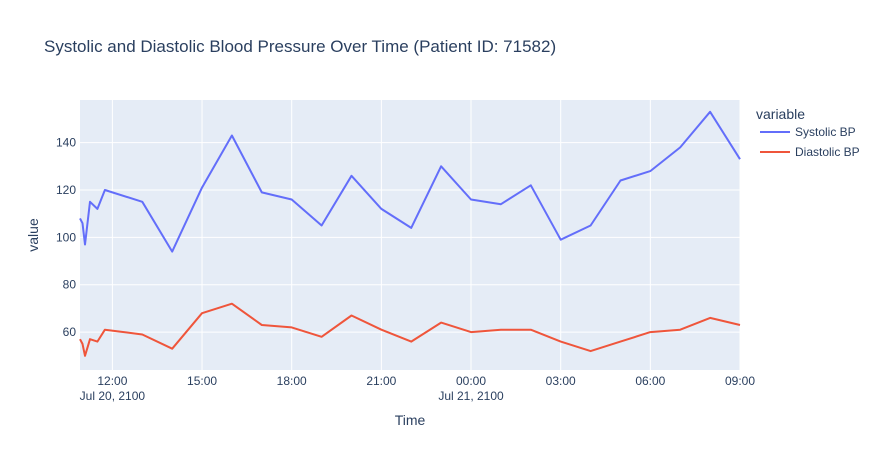 This screenshot has width=882, height=455. What do you see at coordinates (827, 152) in the screenshot?
I see `legend-label-diastolic: Diastolic BP` at bounding box center [827, 152].